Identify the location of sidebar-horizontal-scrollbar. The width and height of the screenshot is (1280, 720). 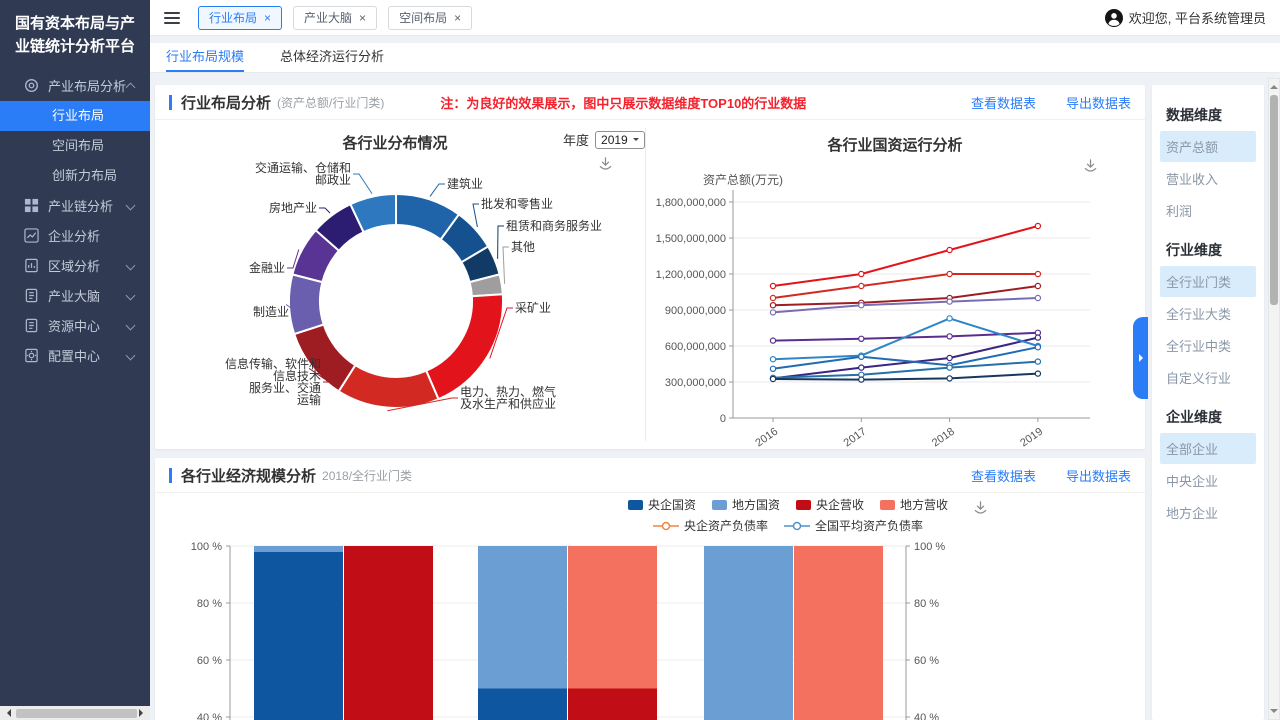
(75, 713).